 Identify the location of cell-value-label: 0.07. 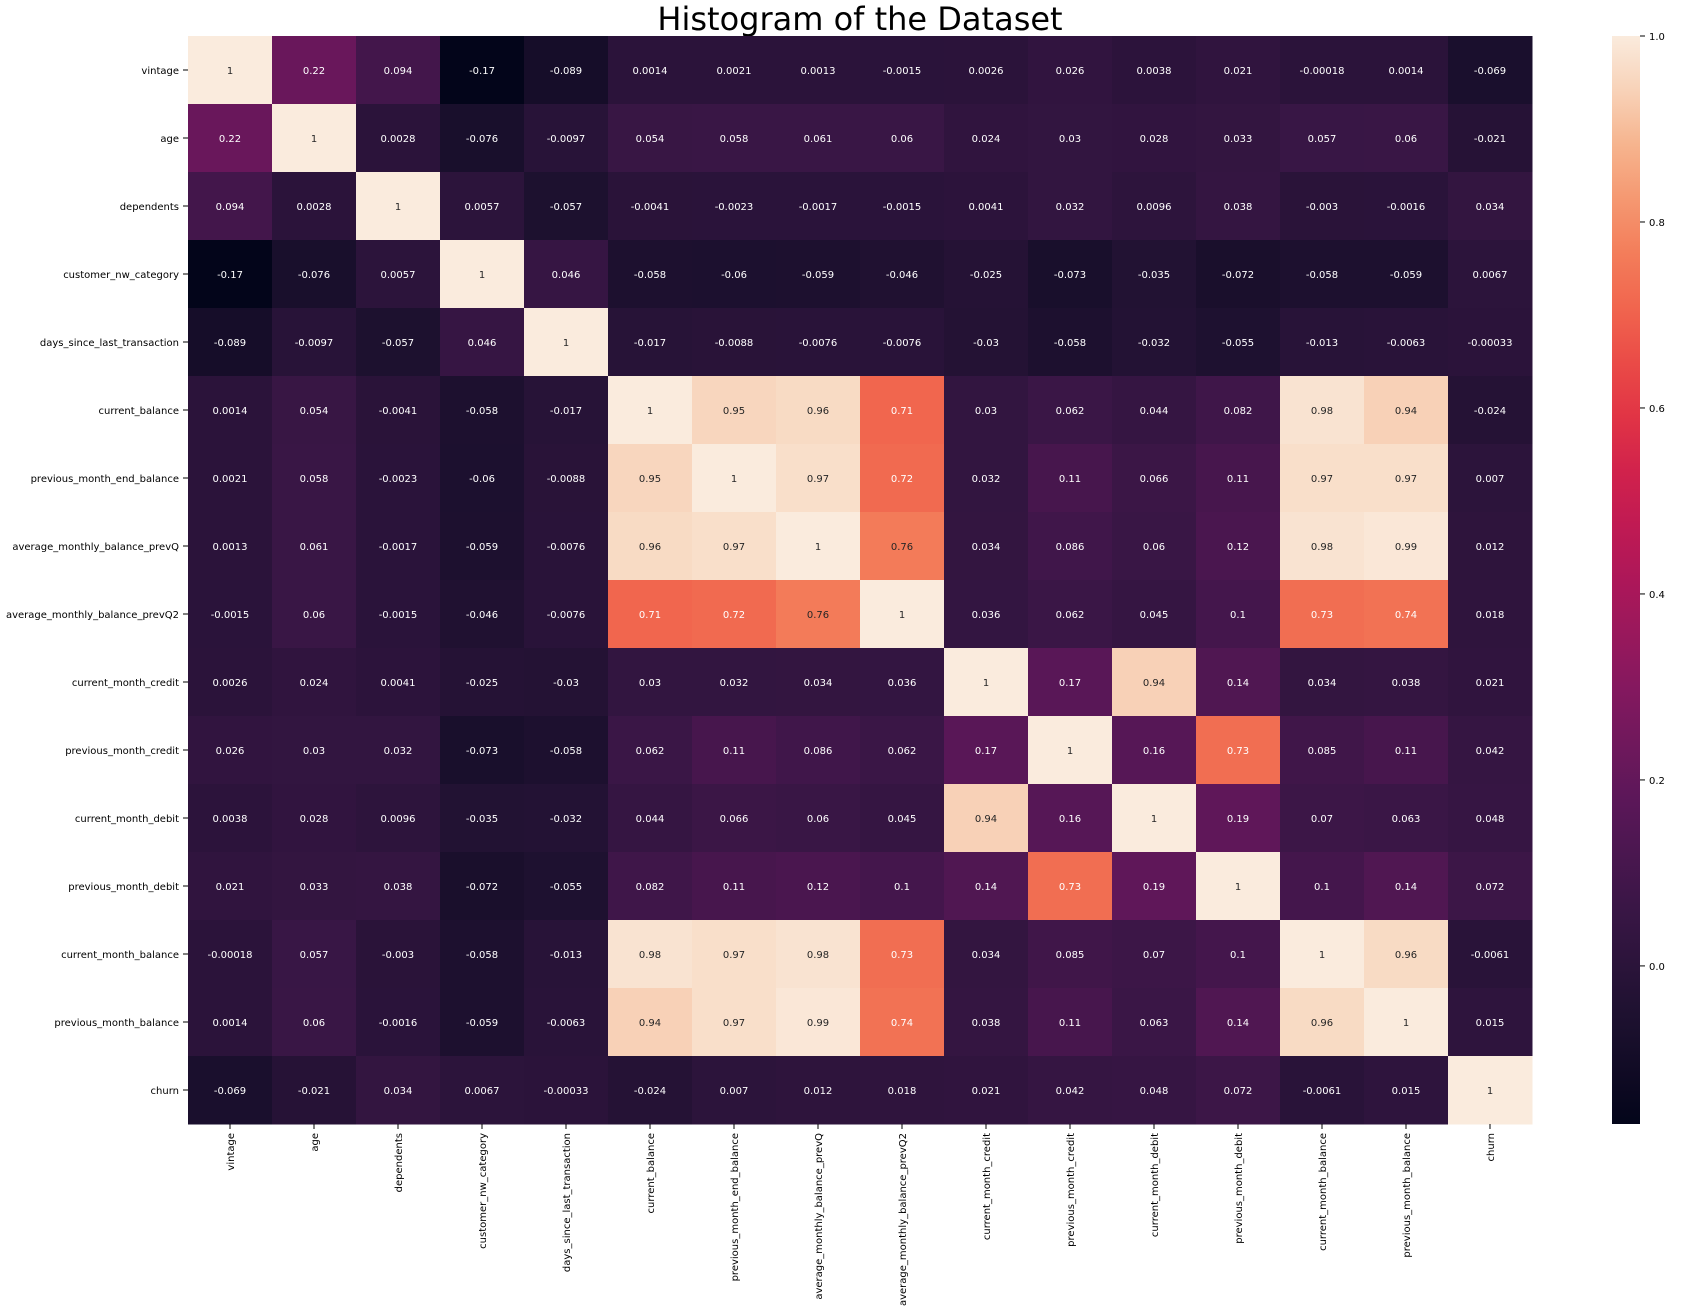
(1154, 955).